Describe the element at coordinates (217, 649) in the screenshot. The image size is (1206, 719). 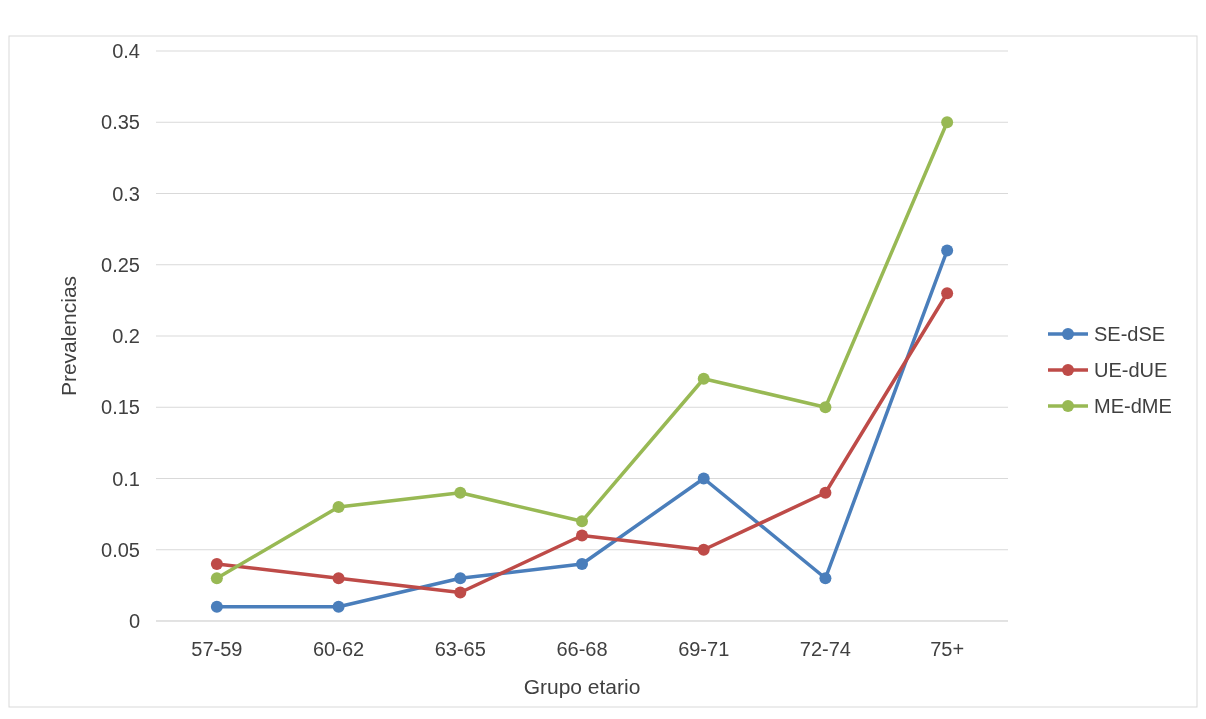
I see `x-tick-label: 57-59` at that location.